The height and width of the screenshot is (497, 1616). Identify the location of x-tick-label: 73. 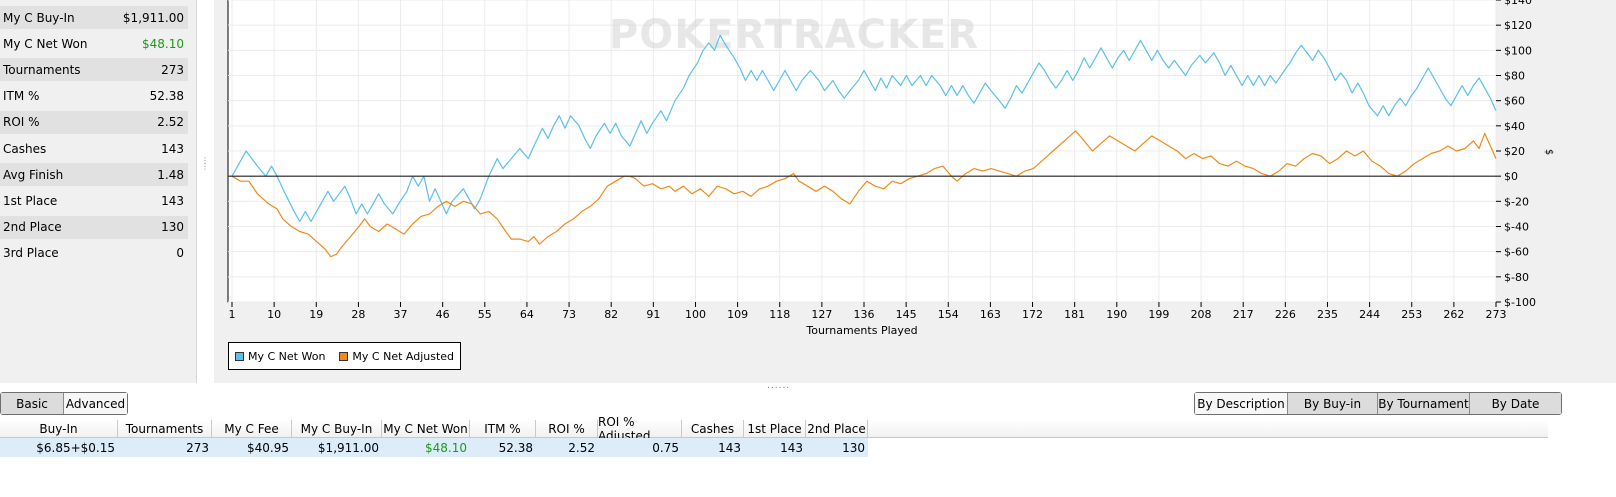
(569, 314).